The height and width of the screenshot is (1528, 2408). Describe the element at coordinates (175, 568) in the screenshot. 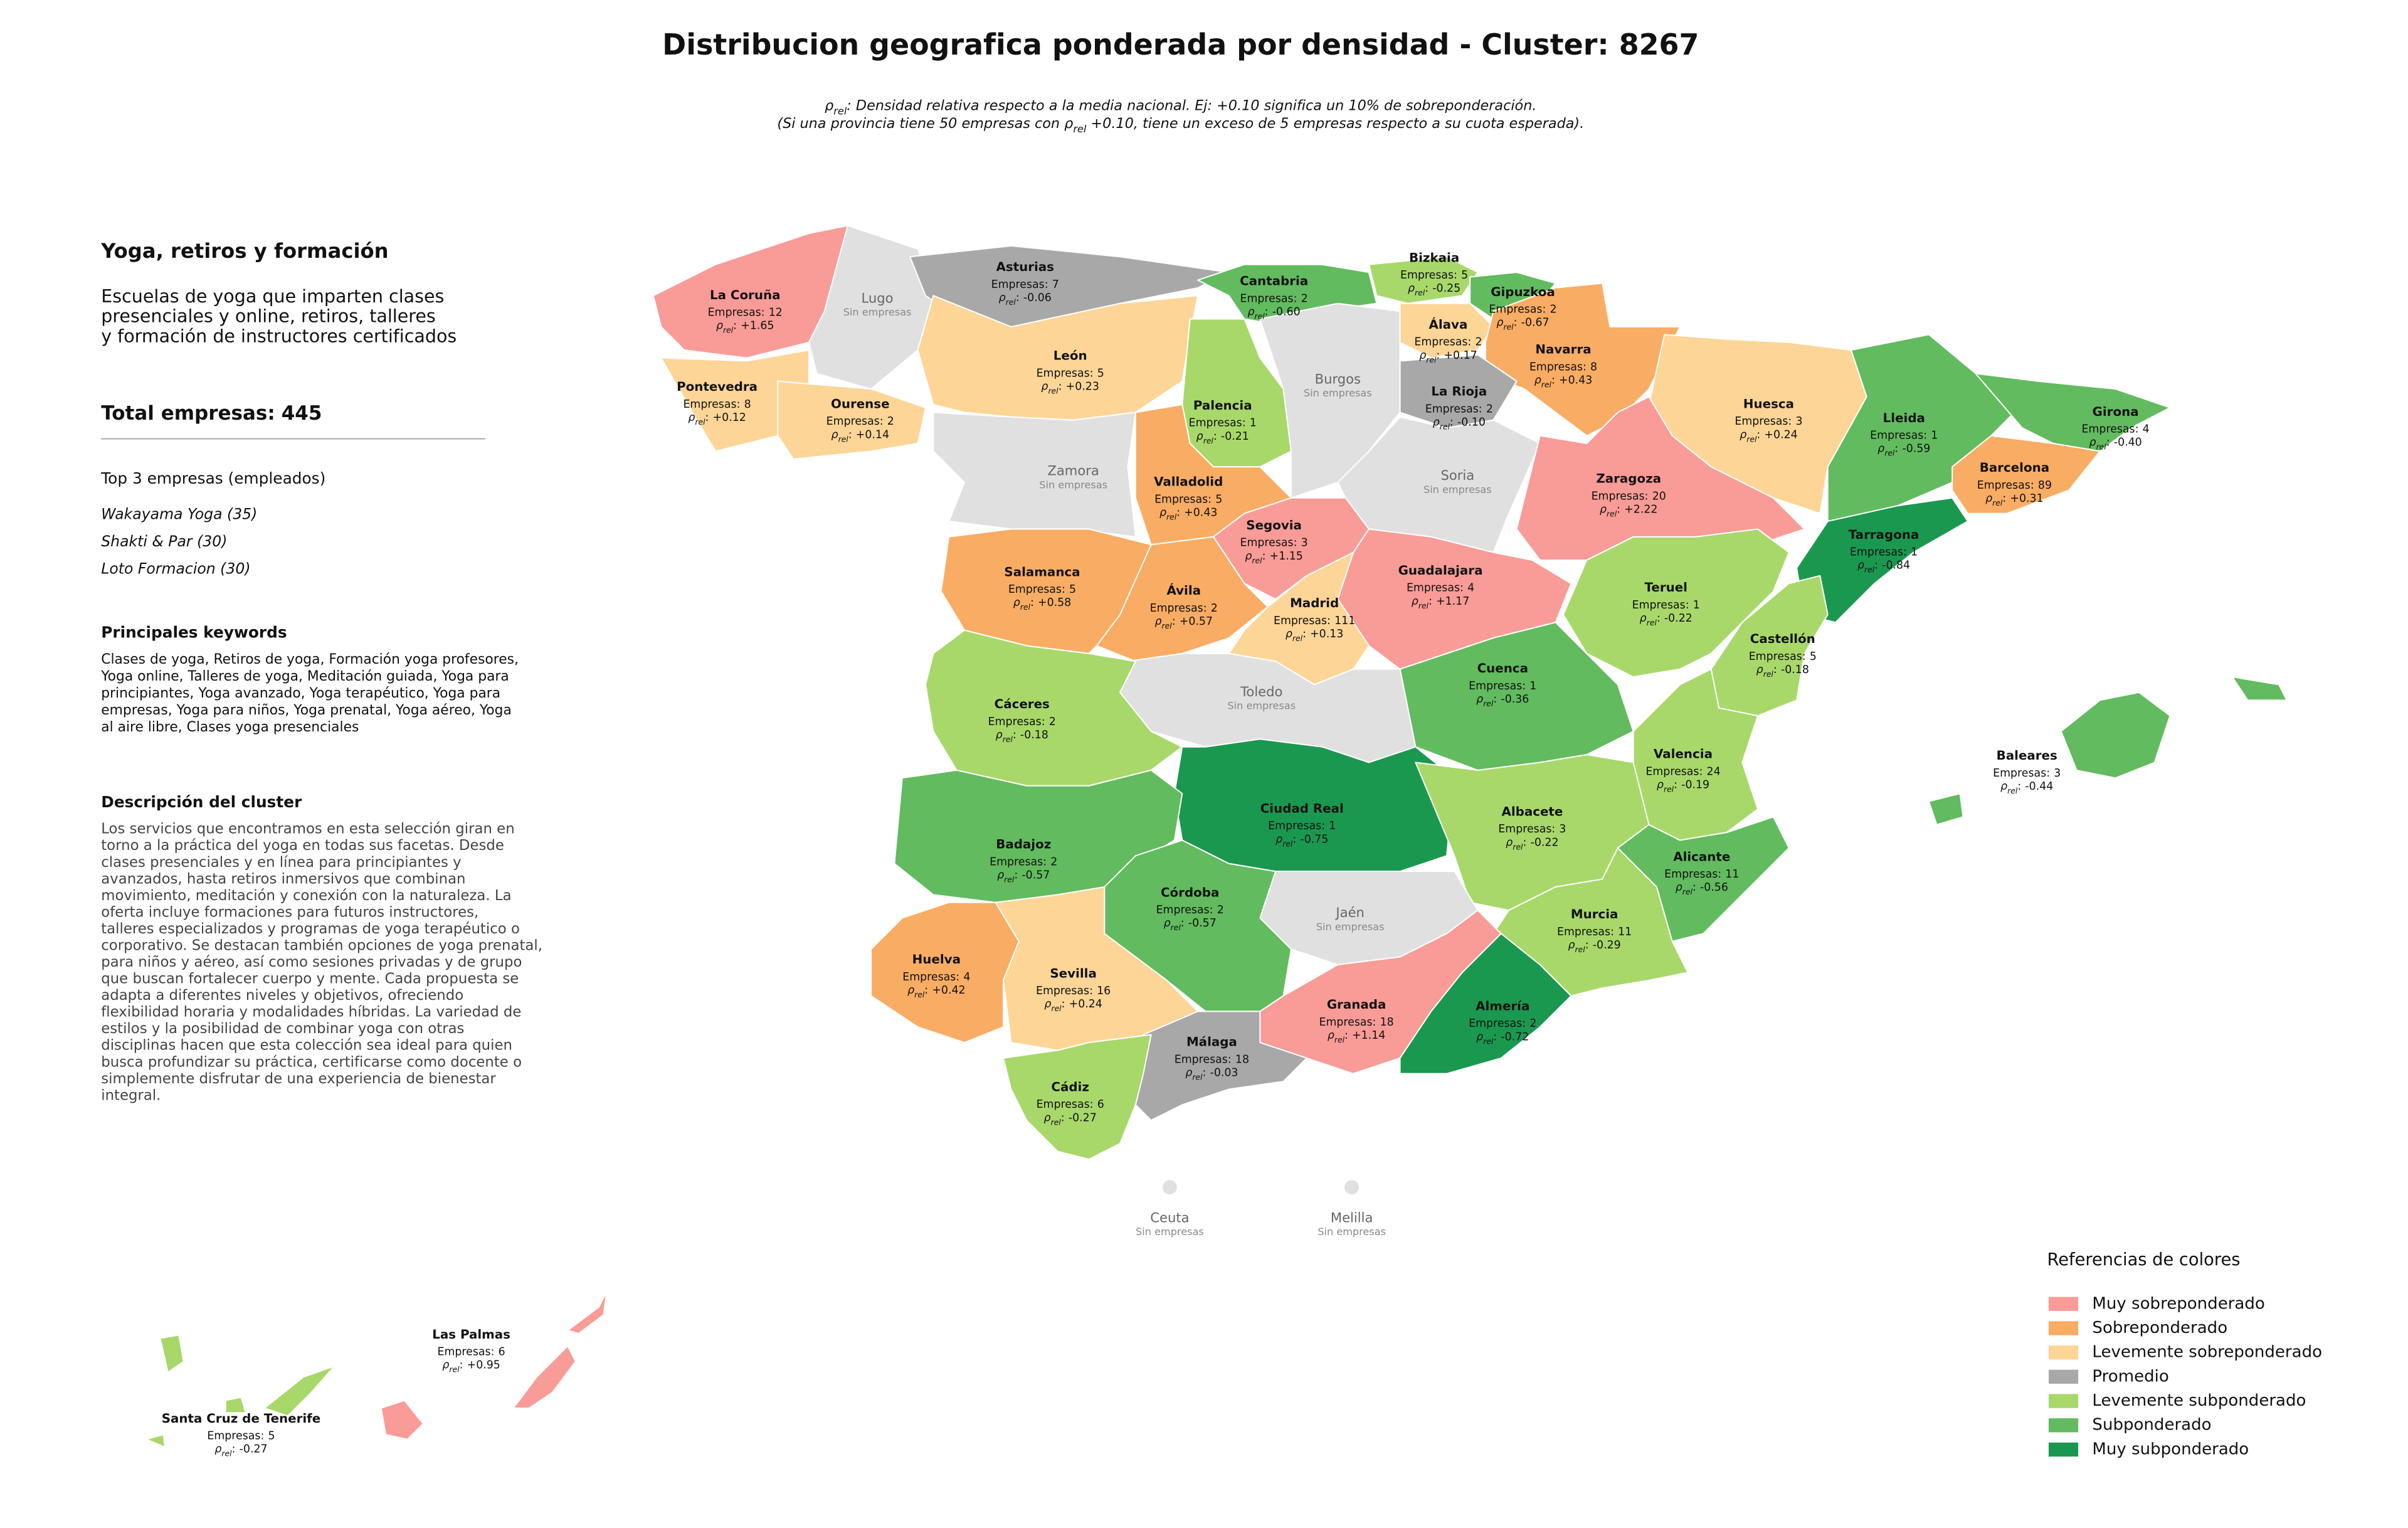

I see `top-item: Loto Formacion (30)` at that location.